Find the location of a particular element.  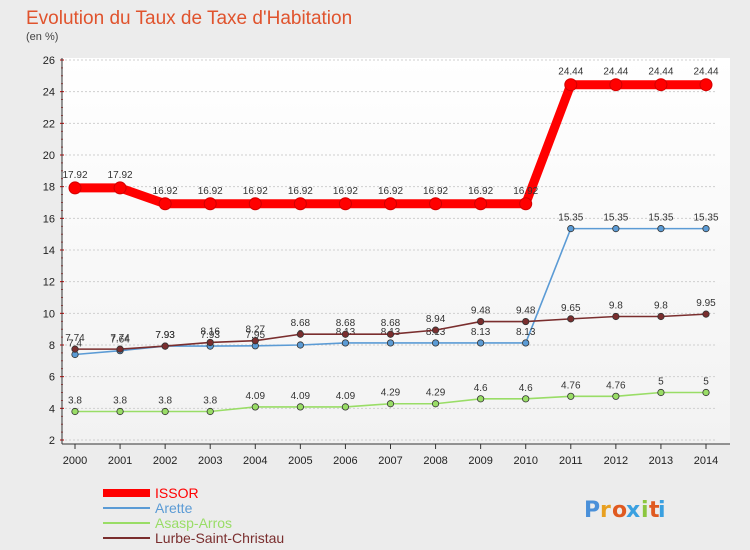

logo-letter: r is located at coordinates (605, 510).